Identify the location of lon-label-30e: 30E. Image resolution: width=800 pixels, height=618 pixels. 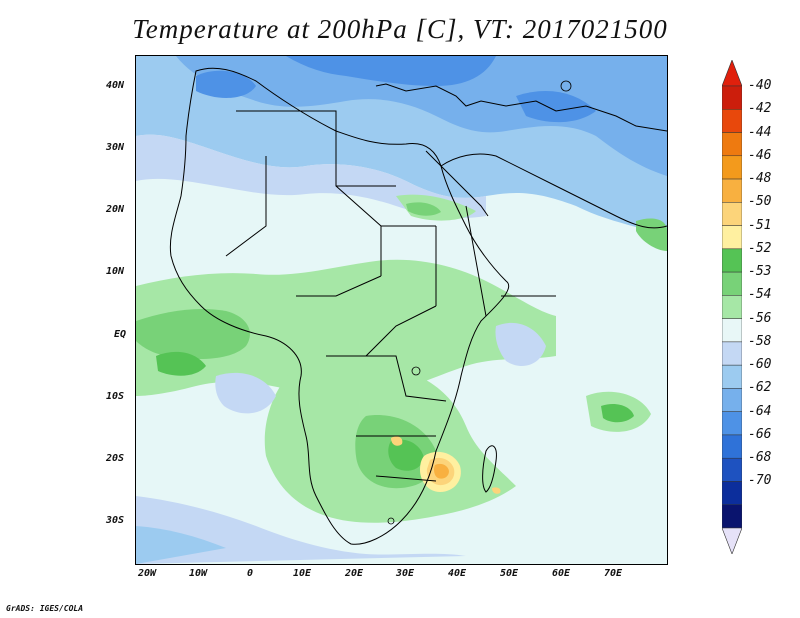
(405, 573).